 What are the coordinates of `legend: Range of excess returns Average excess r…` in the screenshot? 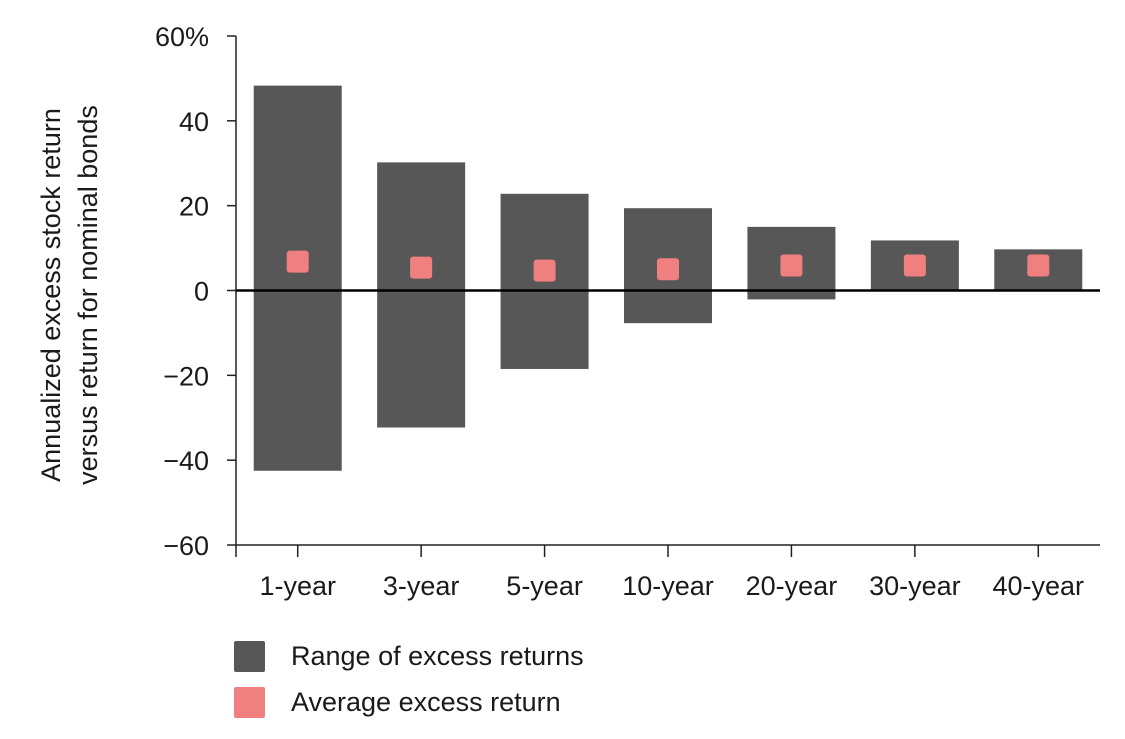 It's located at (409, 686).